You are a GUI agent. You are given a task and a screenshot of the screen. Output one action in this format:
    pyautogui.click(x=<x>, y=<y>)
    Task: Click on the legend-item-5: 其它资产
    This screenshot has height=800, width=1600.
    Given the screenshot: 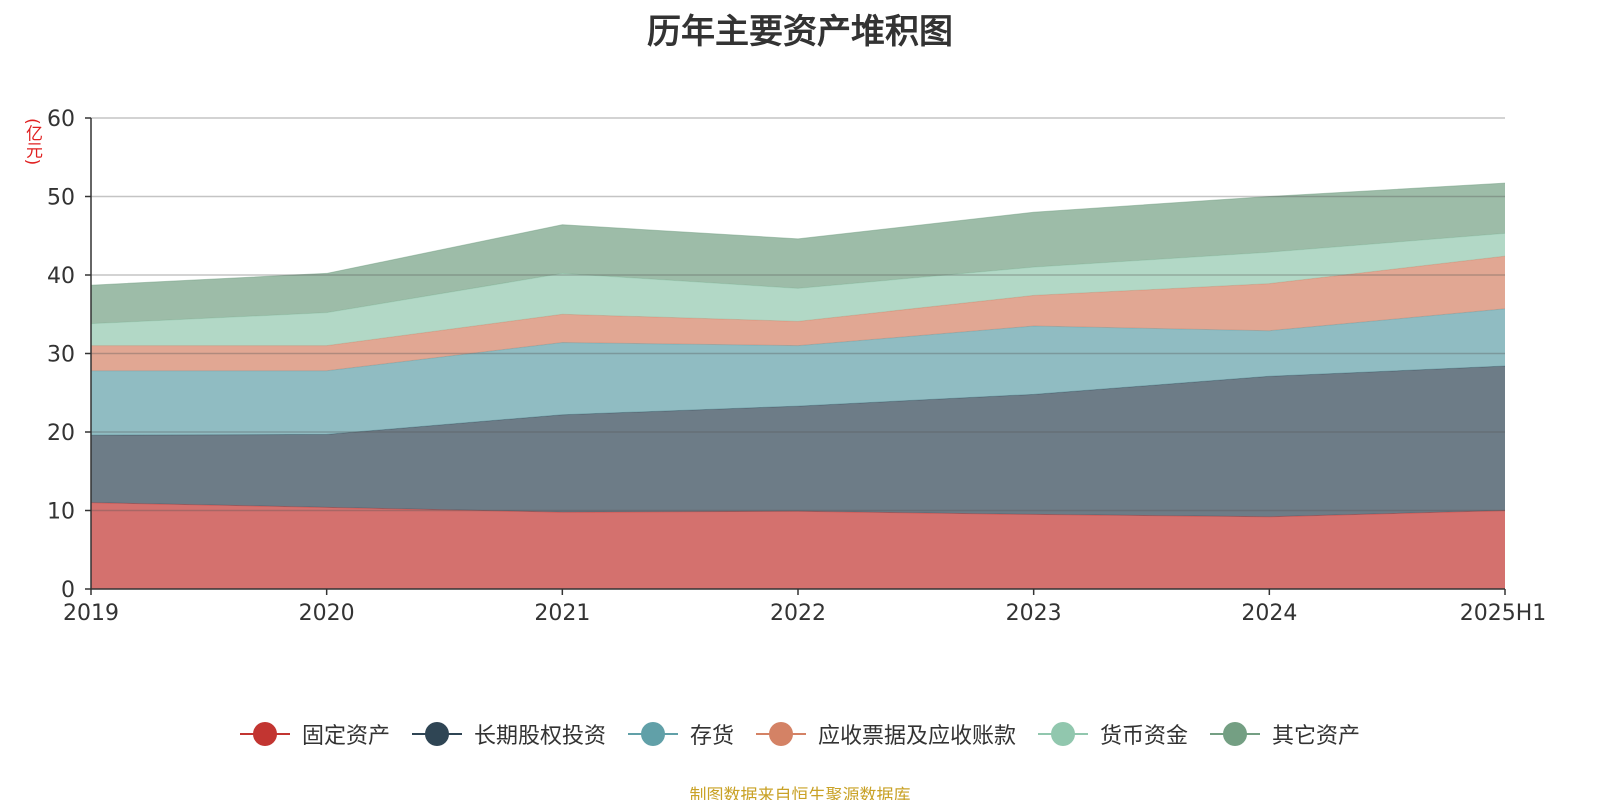 What is the action you would take?
    pyautogui.click(x=1285, y=734)
    